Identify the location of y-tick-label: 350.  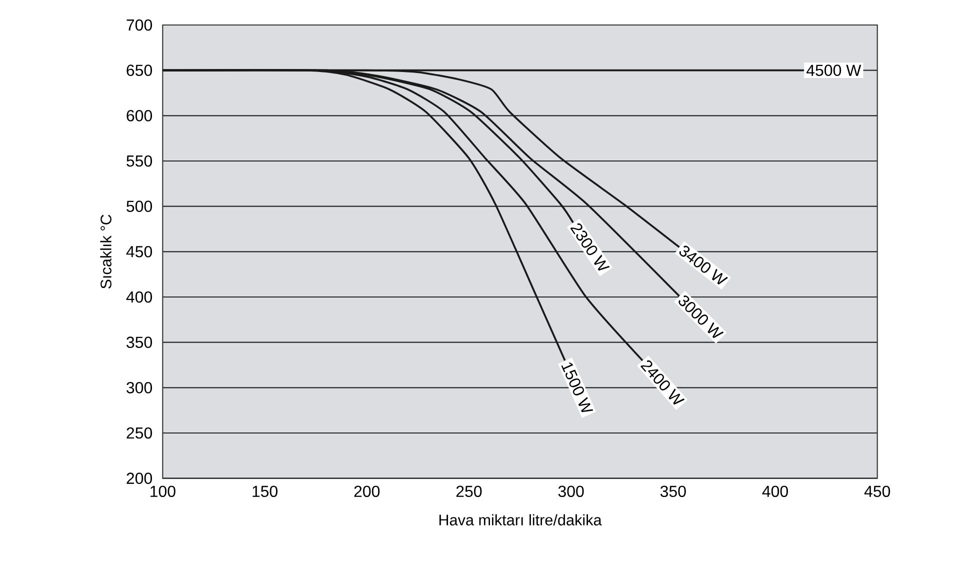
(139, 342).